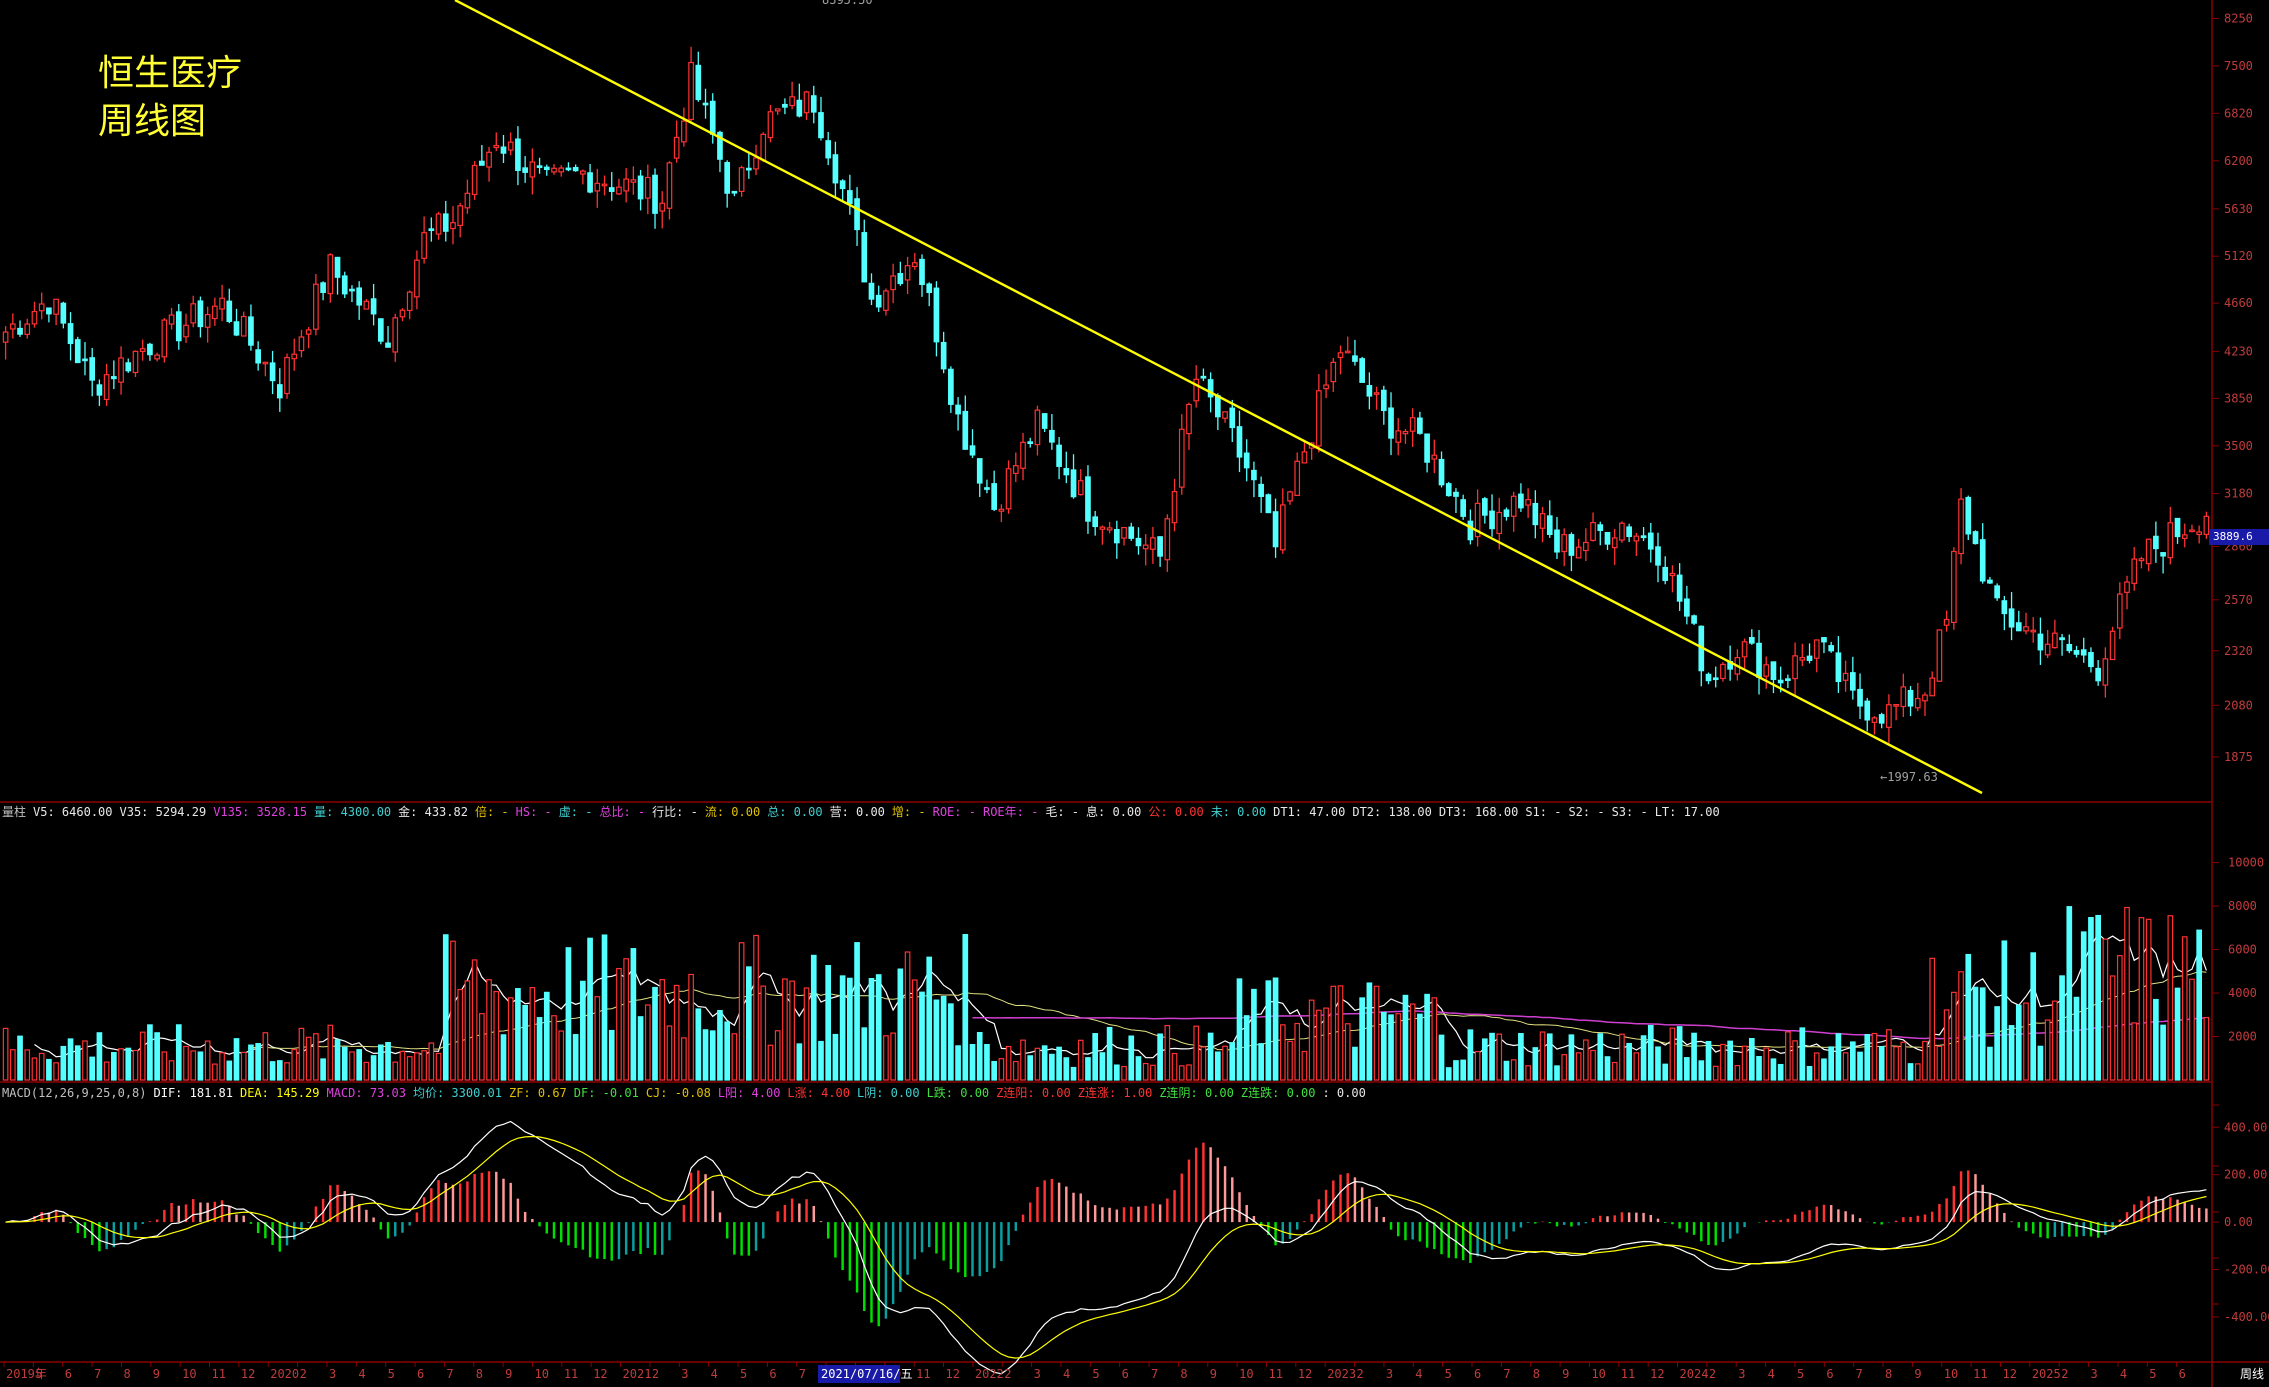  Describe the element at coordinates (1565, 1374) in the screenshot. I see `date-tick-label: 9` at that location.